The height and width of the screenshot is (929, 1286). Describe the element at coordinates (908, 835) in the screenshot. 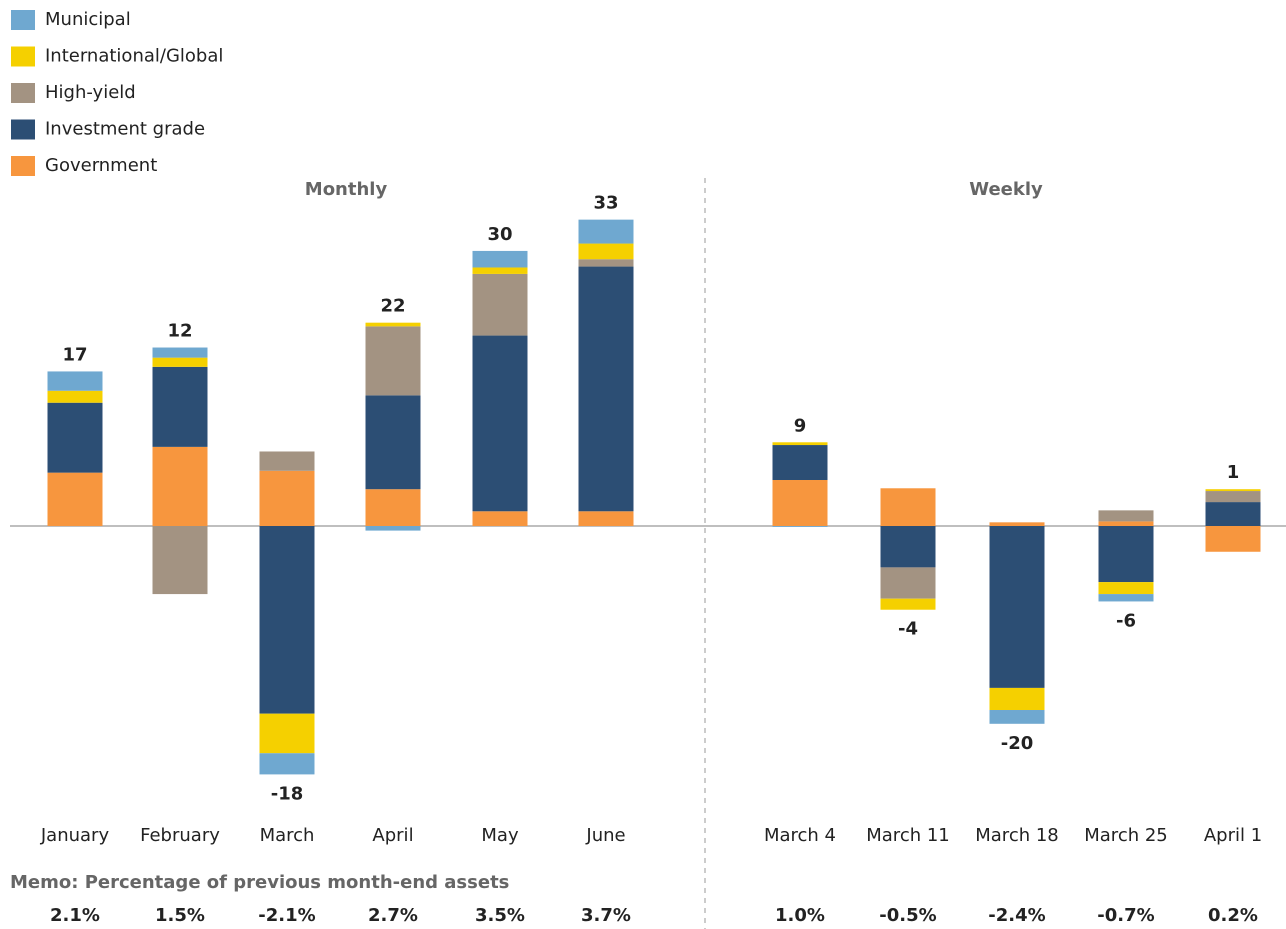

I see `x-tick-label: March 11` at that location.